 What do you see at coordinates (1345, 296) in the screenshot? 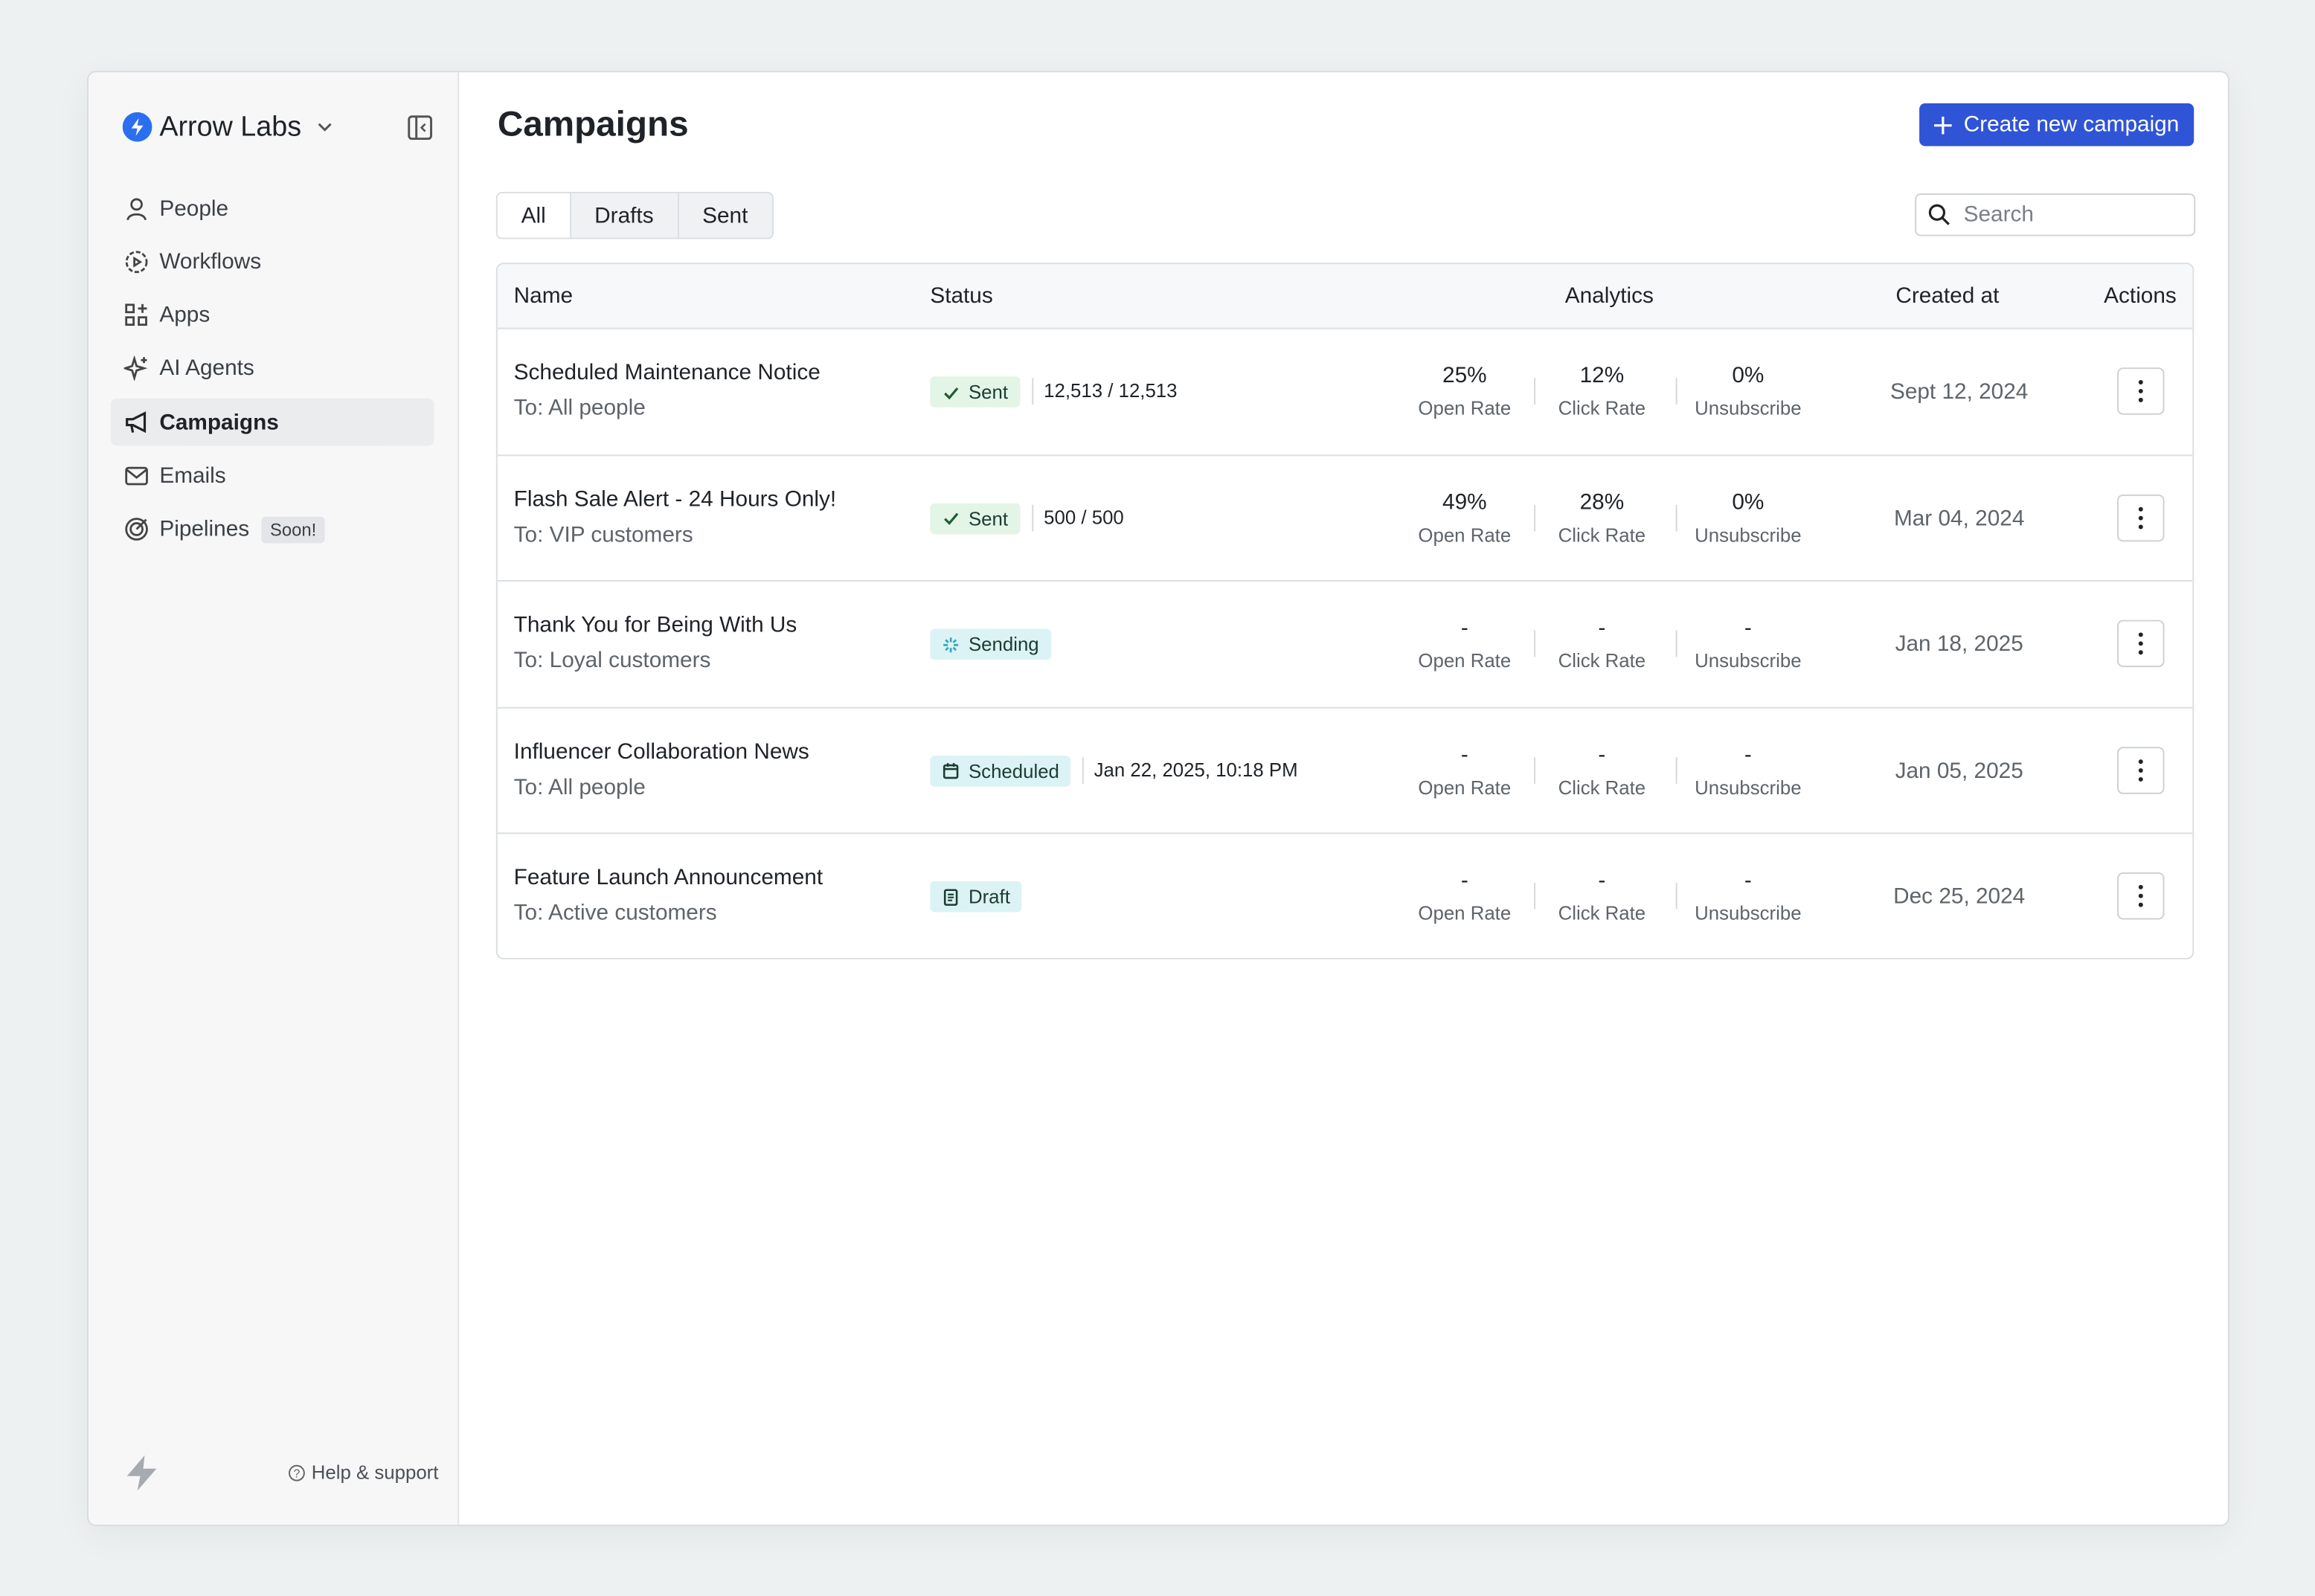
I see `table-header` at bounding box center [1345, 296].